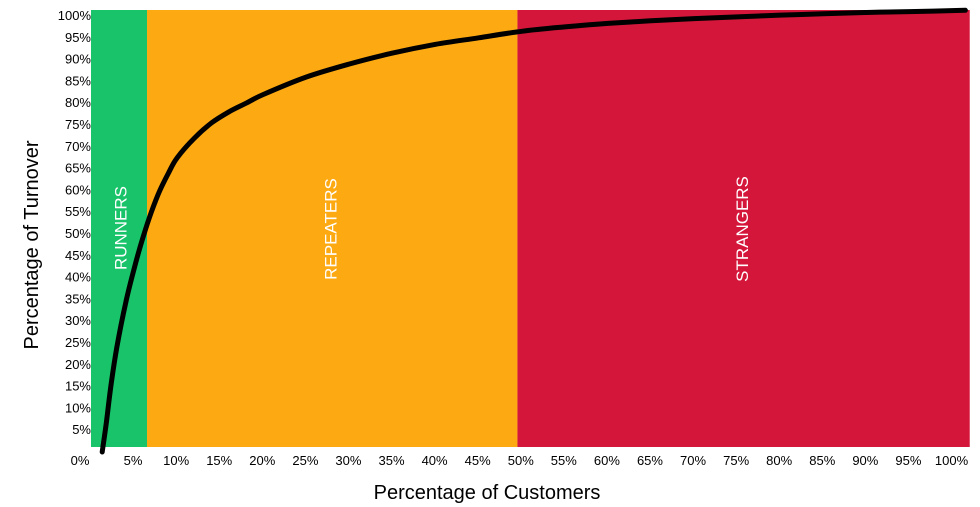  What do you see at coordinates (736, 460) in the screenshot?
I see `x-tick-label: 75%` at bounding box center [736, 460].